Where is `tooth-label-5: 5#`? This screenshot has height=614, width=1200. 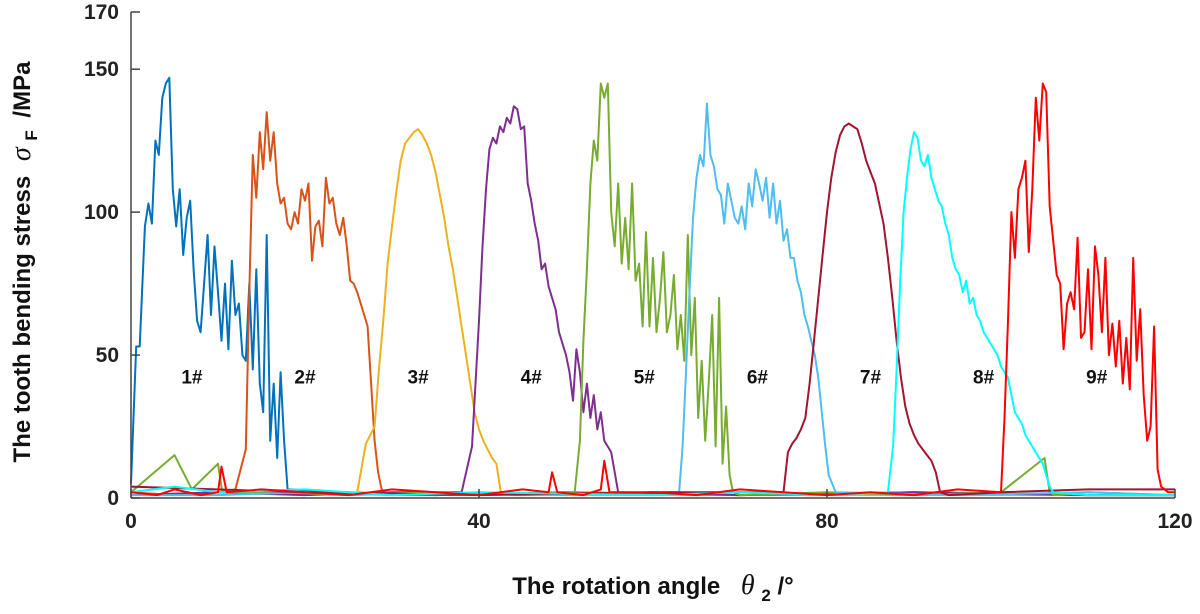
tooth-label-5: 5# is located at coordinates (645, 378).